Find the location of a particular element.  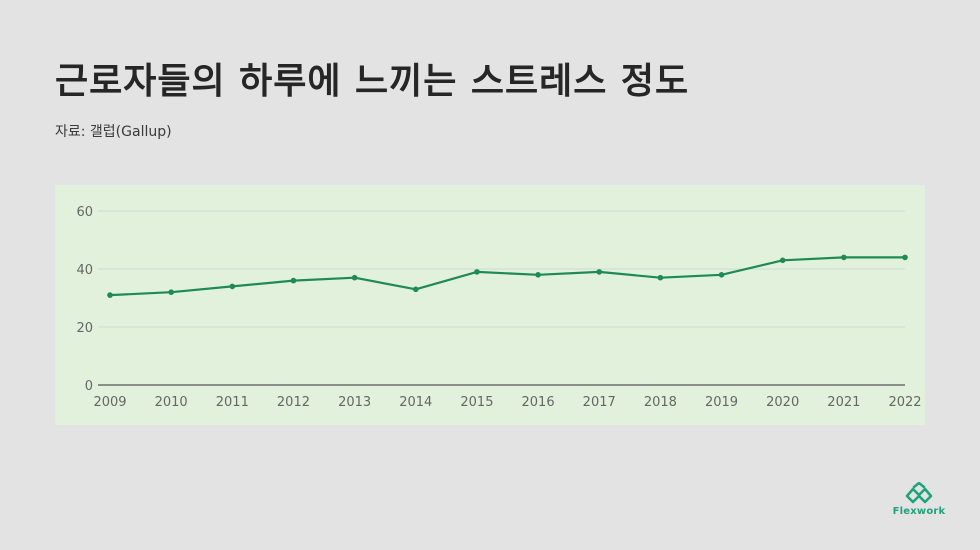

x-tick-label: 2015 is located at coordinates (476, 402).